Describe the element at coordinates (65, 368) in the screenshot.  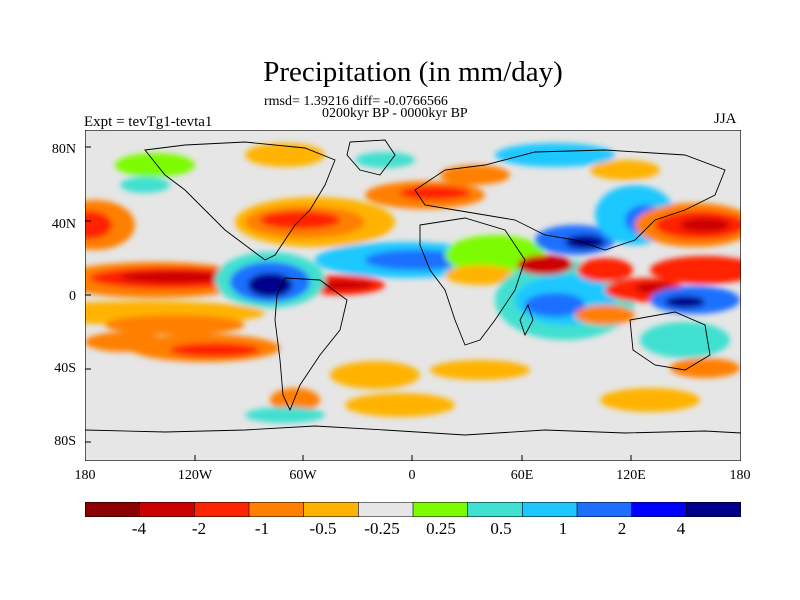
I see `y-tick-label: 40S` at that location.